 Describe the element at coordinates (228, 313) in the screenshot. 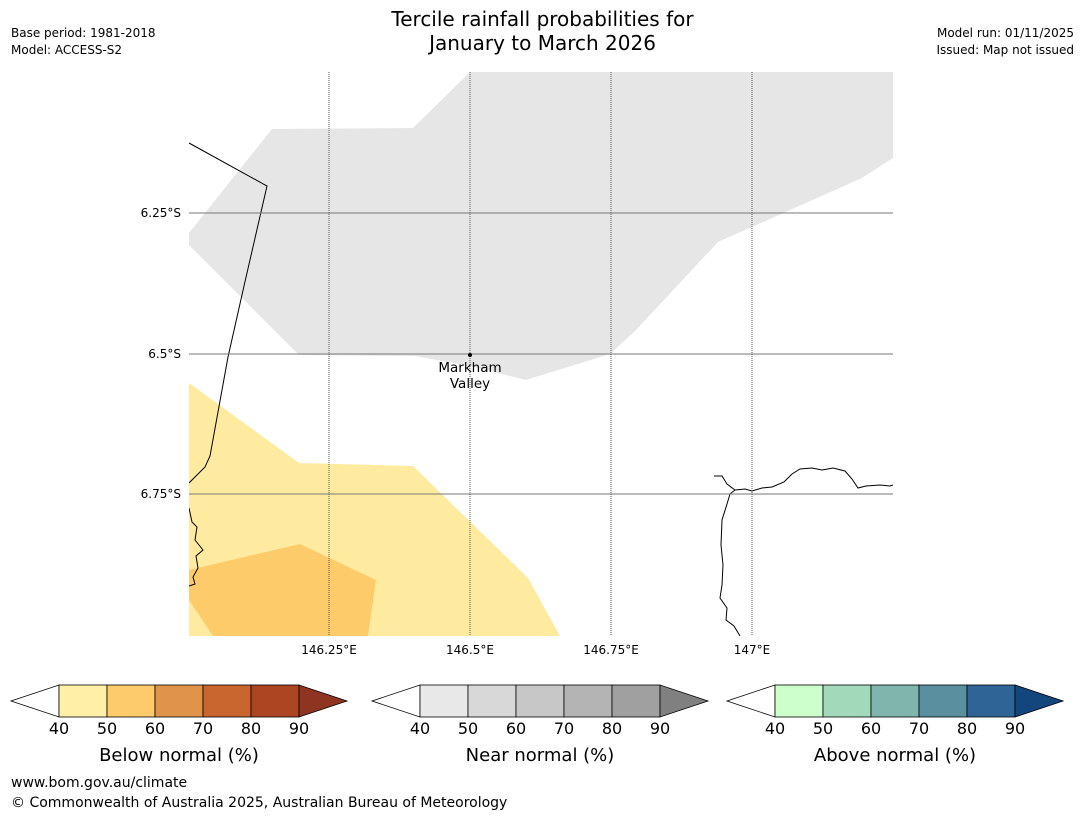

I see `coastline-west` at that location.